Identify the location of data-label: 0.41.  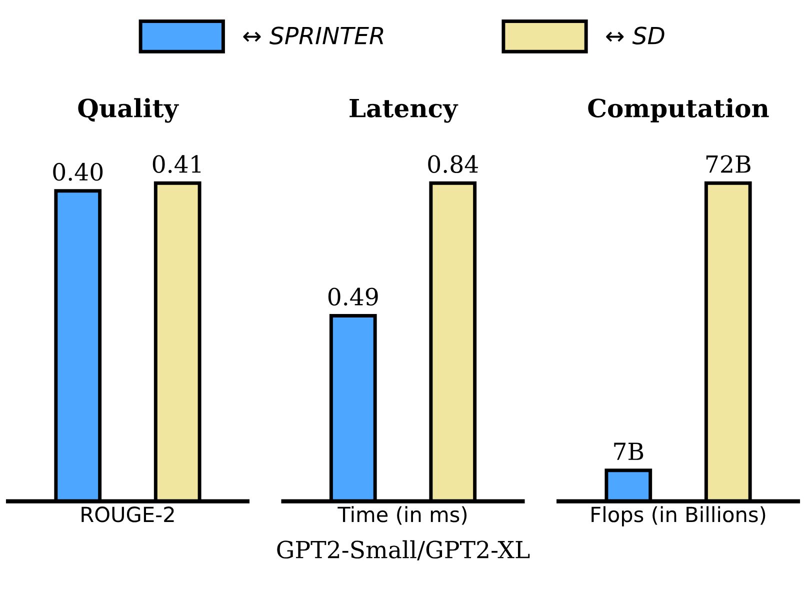
(176, 164).